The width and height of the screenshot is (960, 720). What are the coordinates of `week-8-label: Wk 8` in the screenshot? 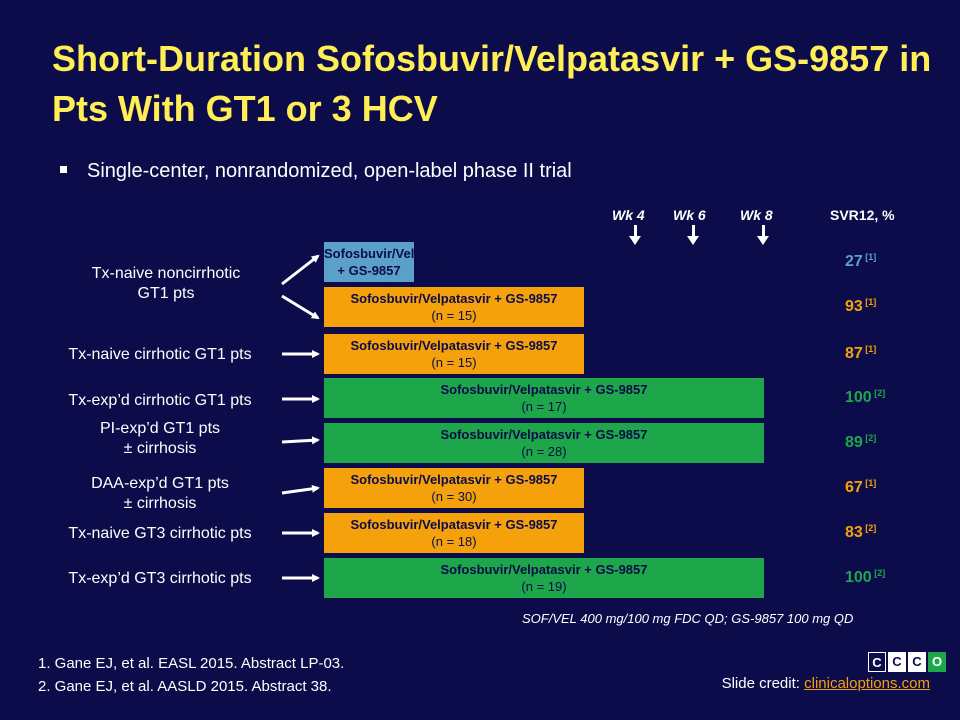 It's located at (756, 215).